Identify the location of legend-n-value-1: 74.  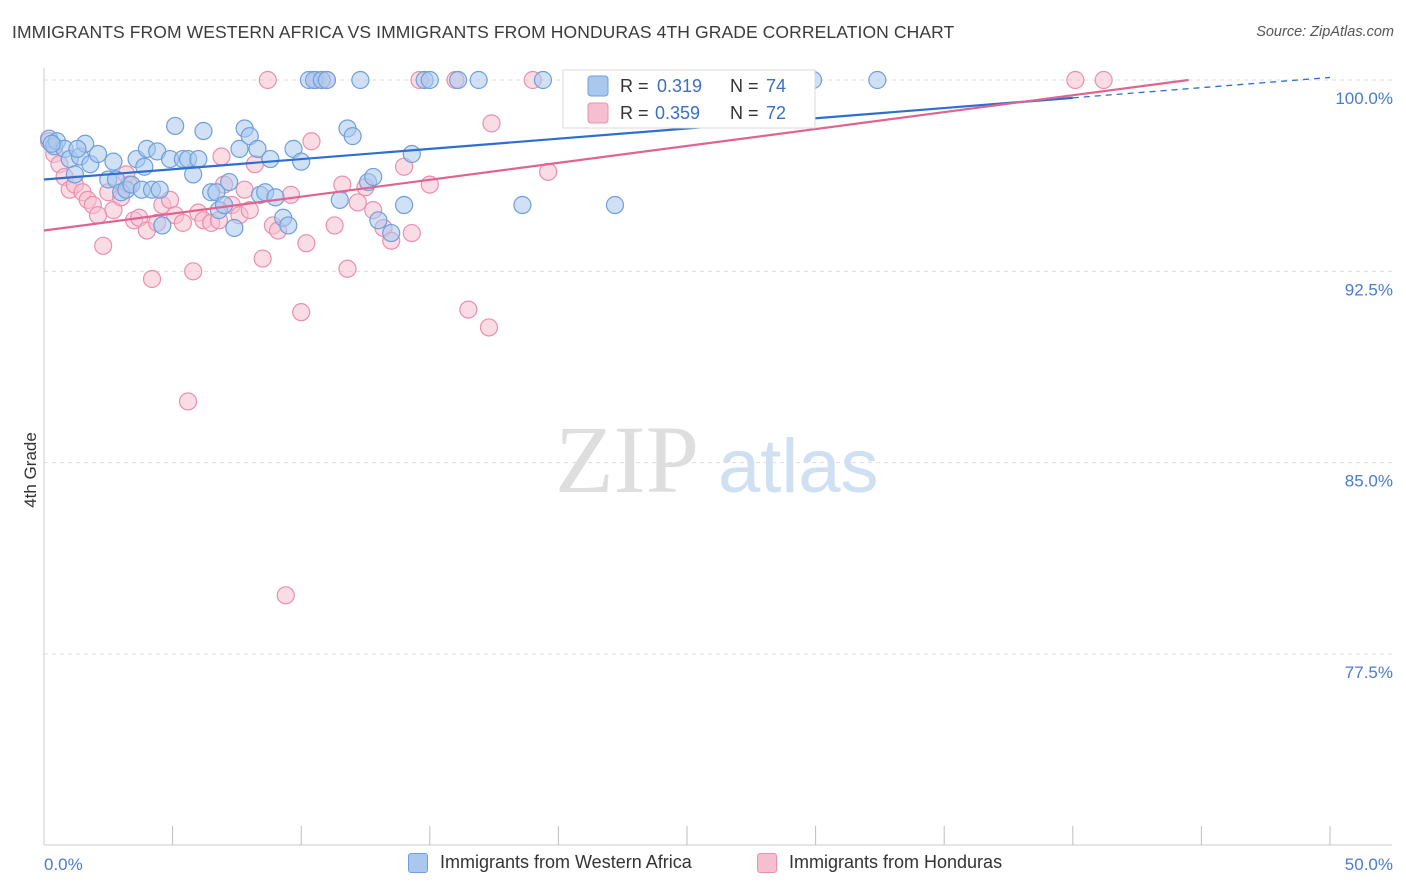
(776, 86).